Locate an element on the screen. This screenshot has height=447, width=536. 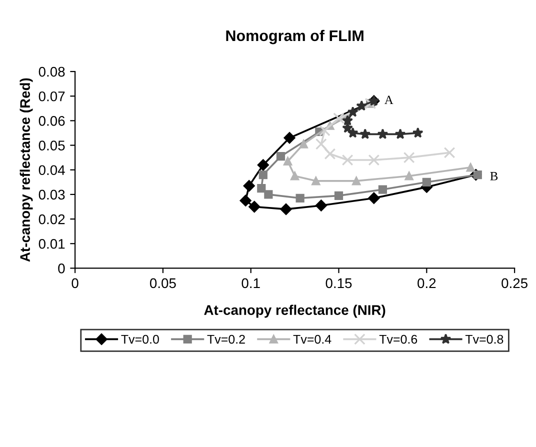
y-tick-label: 0.04 is located at coordinates (51, 170).